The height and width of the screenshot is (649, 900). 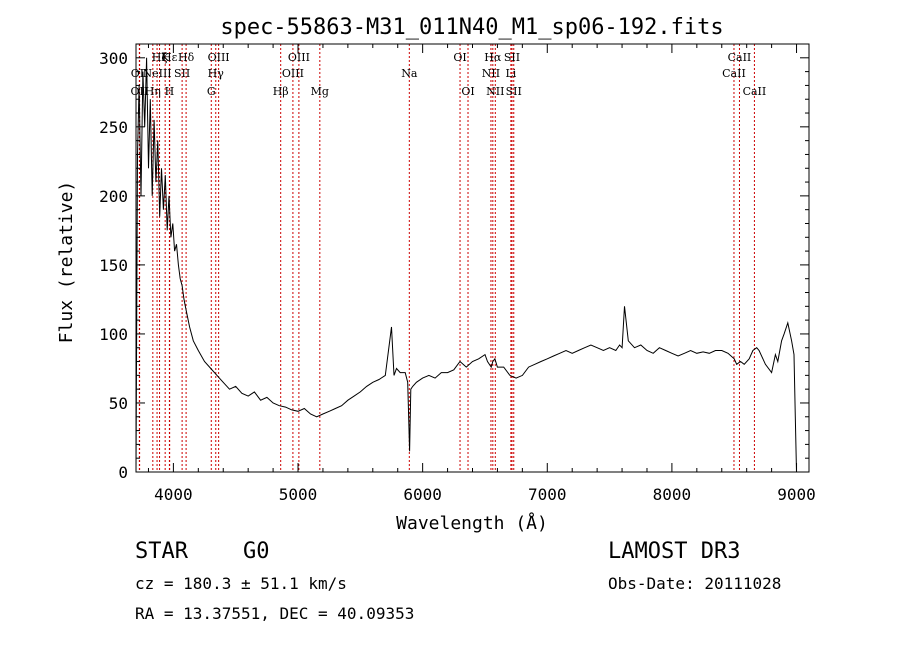 I want to click on y-tick-label-1: 50, so click(x=118, y=403).